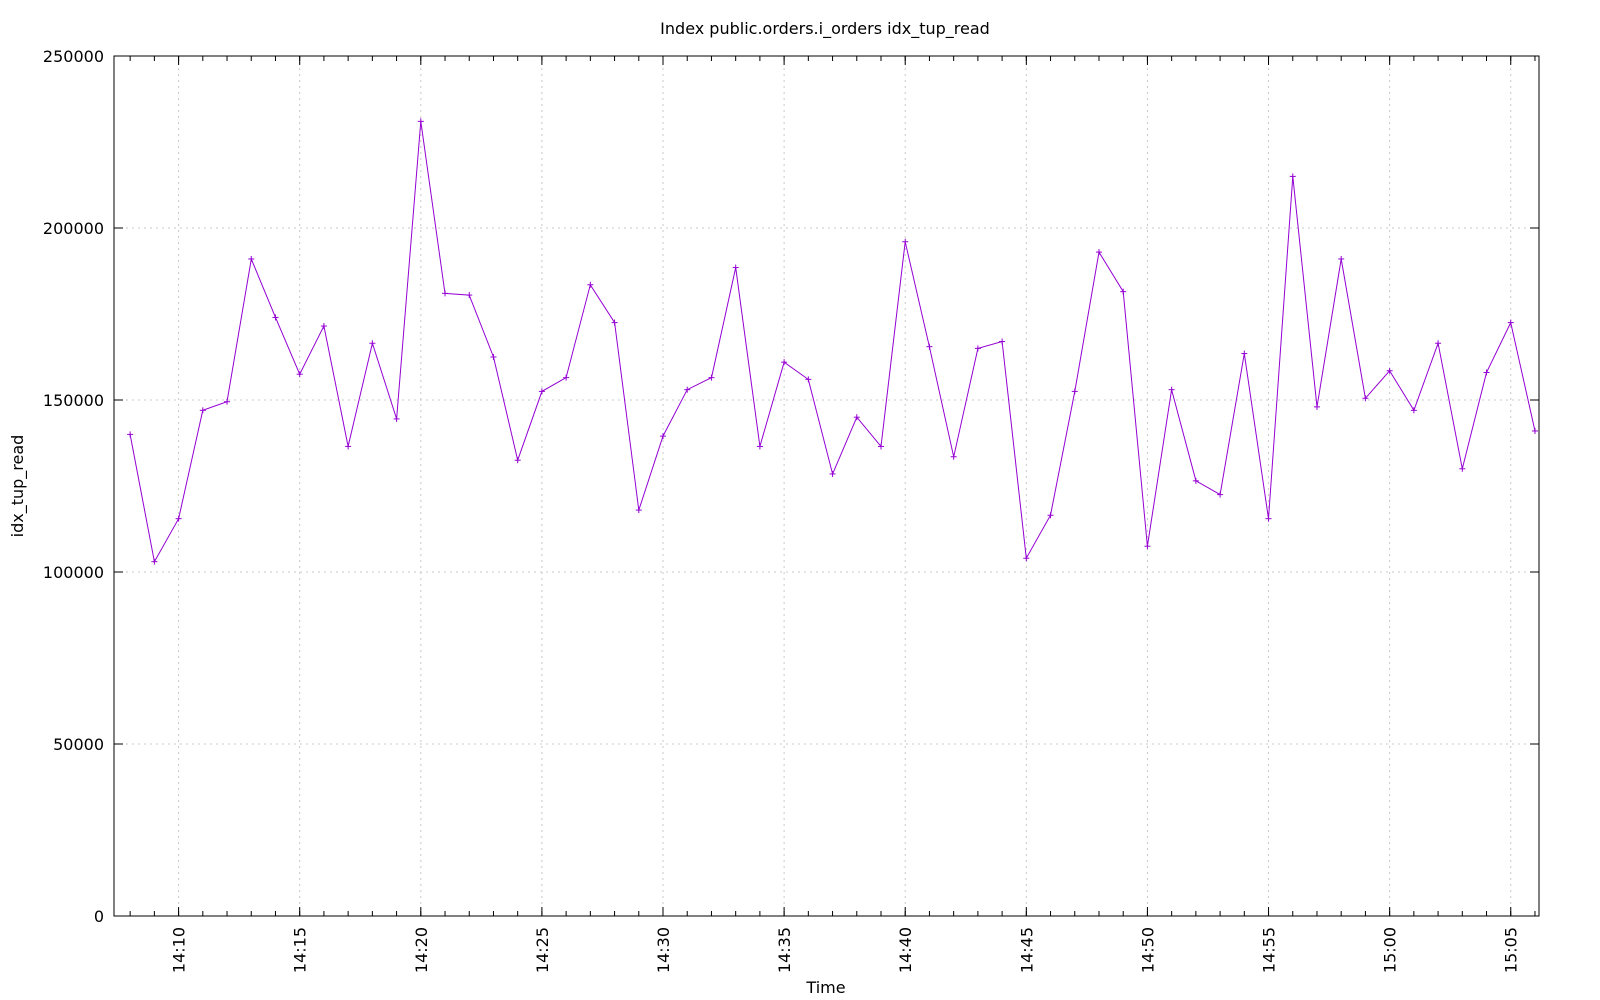 This screenshot has width=1600, height=1000. Describe the element at coordinates (663, 950) in the screenshot. I see `x-tick-label: 14:30` at that location.